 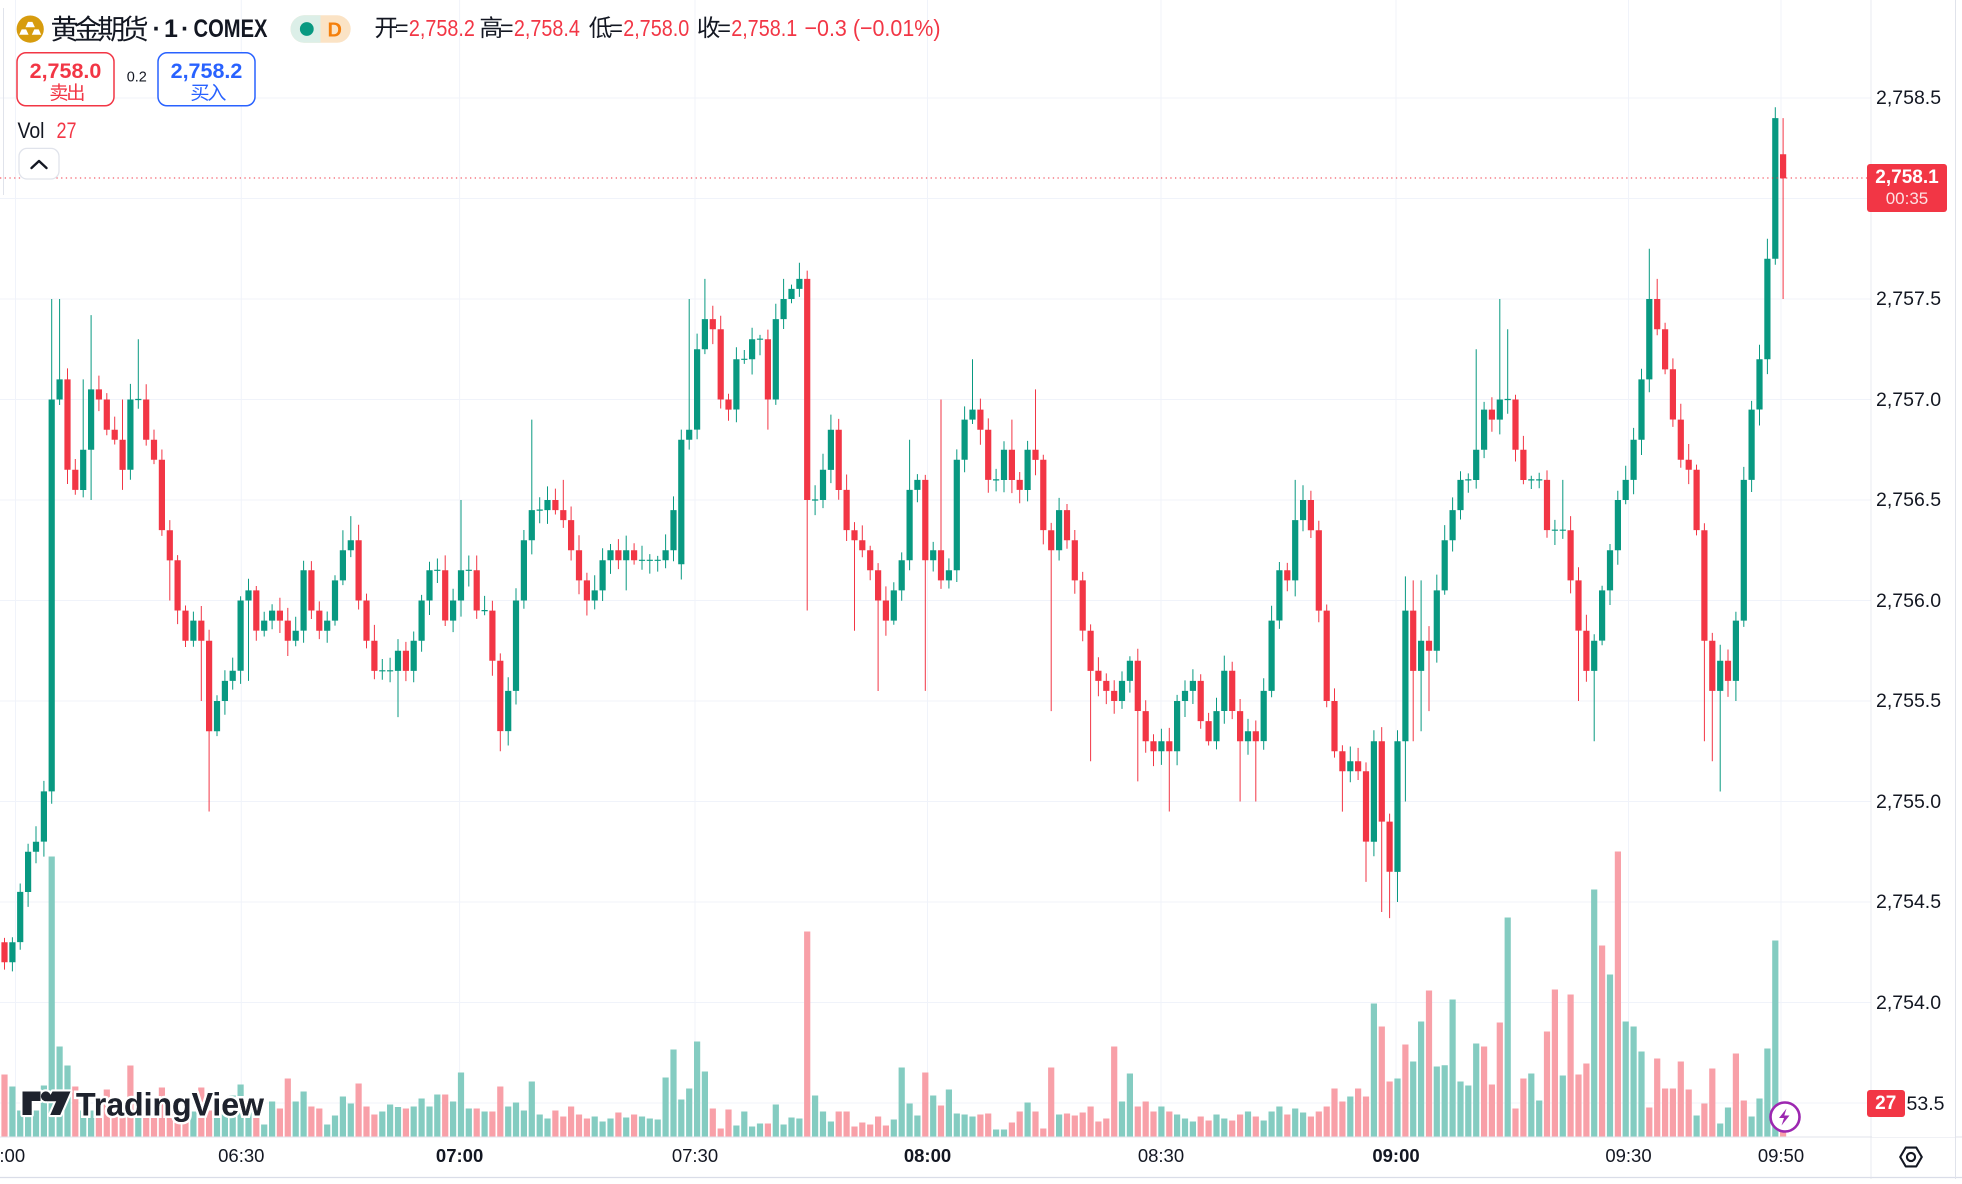 I want to click on svg-text: TradingView, so click(x=170, y=1105).